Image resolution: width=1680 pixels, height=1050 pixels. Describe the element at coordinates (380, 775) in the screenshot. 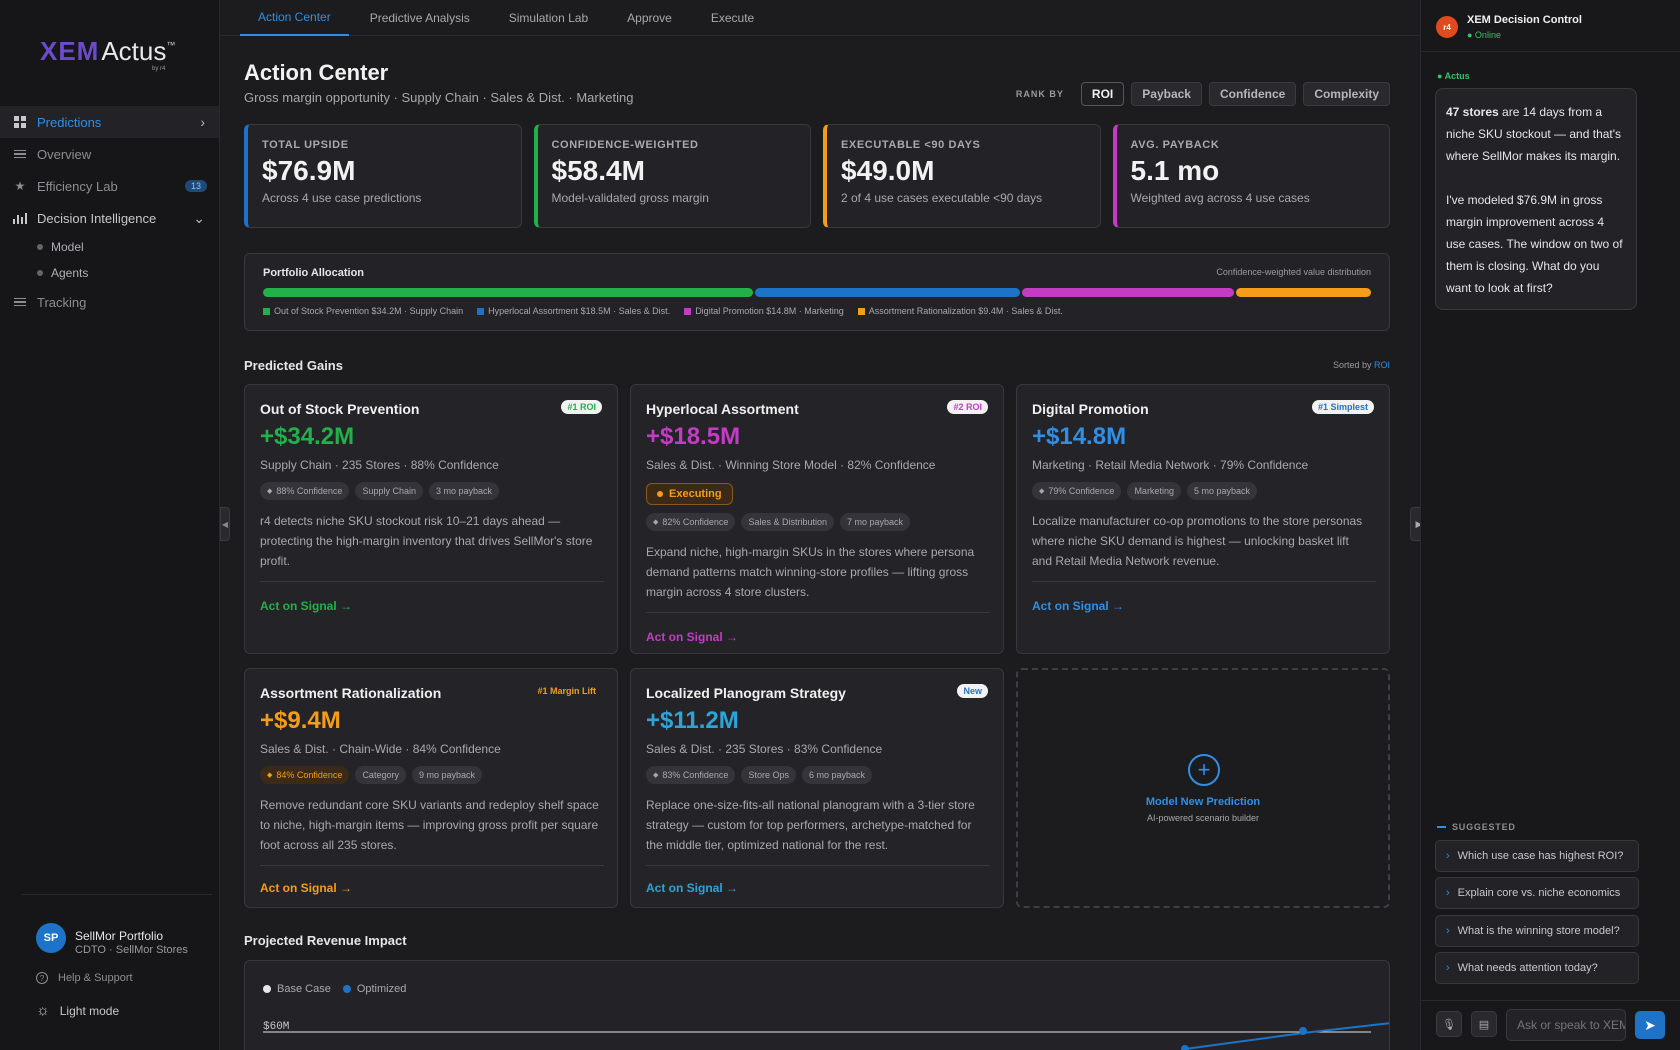

I see `category-chip: Category` at that location.